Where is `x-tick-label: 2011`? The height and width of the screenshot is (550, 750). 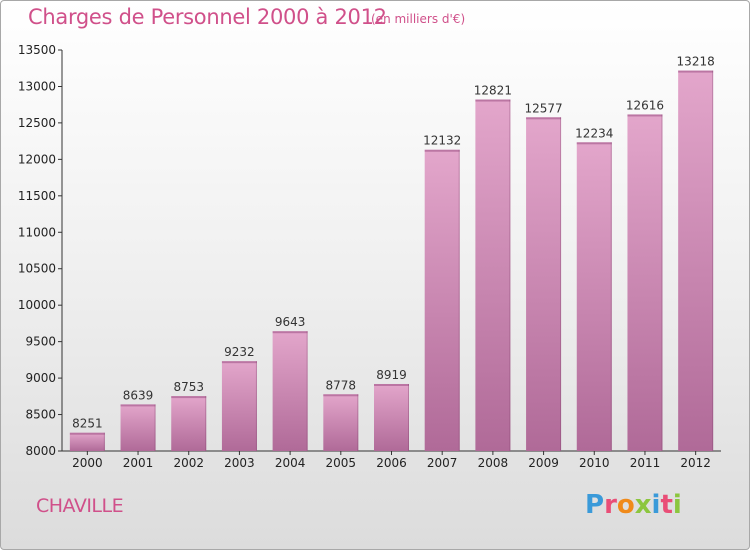
x-tick-label: 2011 is located at coordinates (645, 463).